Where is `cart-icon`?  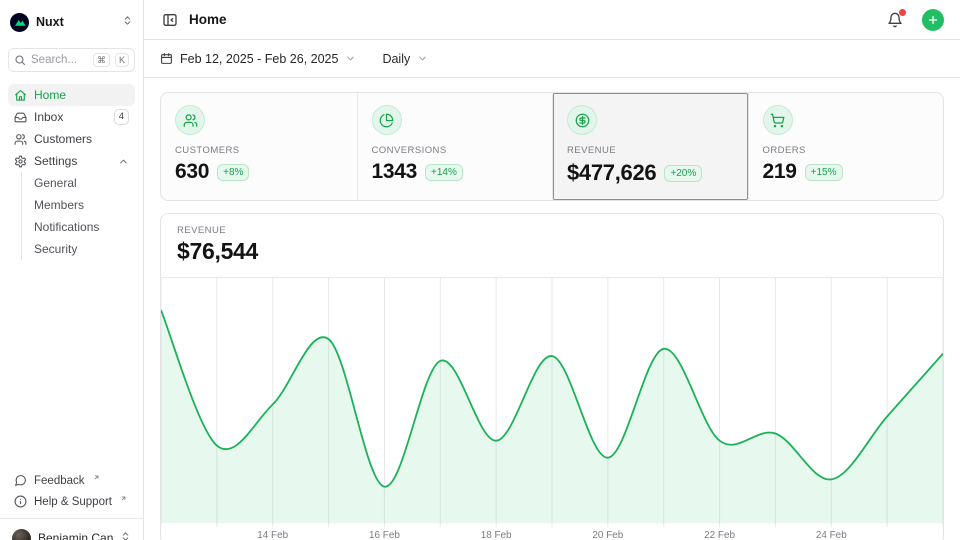 cart-icon is located at coordinates (777, 120).